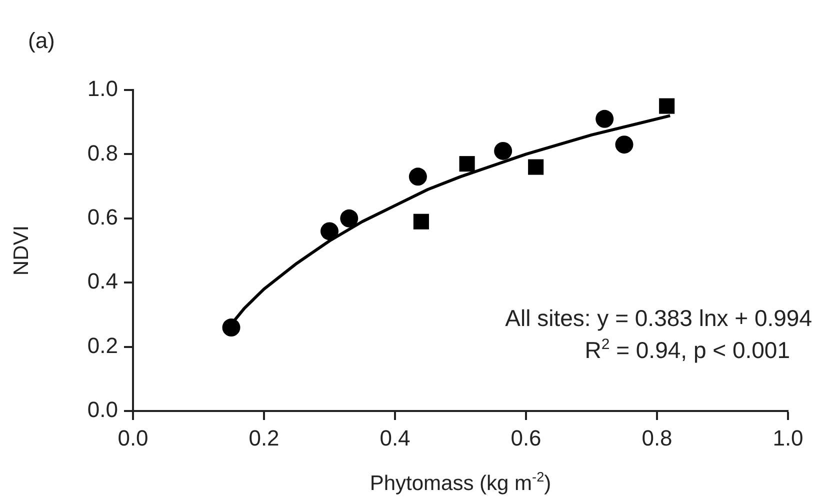 Image resolution: width=825 pixels, height=498 pixels. I want to click on y-tick-label: 1.0, so click(102, 89).